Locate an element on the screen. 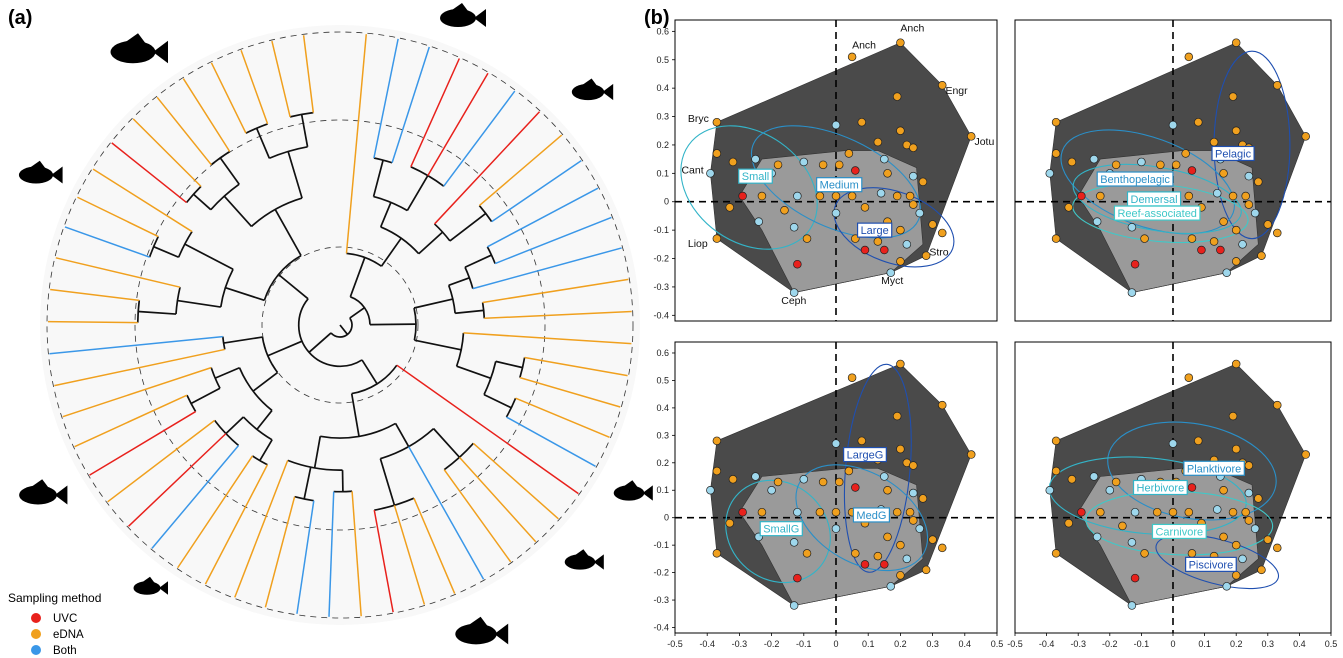 The width and height of the screenshot is (1343, 658). legend-item-edna: eDNA is located at coordinates (57, 635).